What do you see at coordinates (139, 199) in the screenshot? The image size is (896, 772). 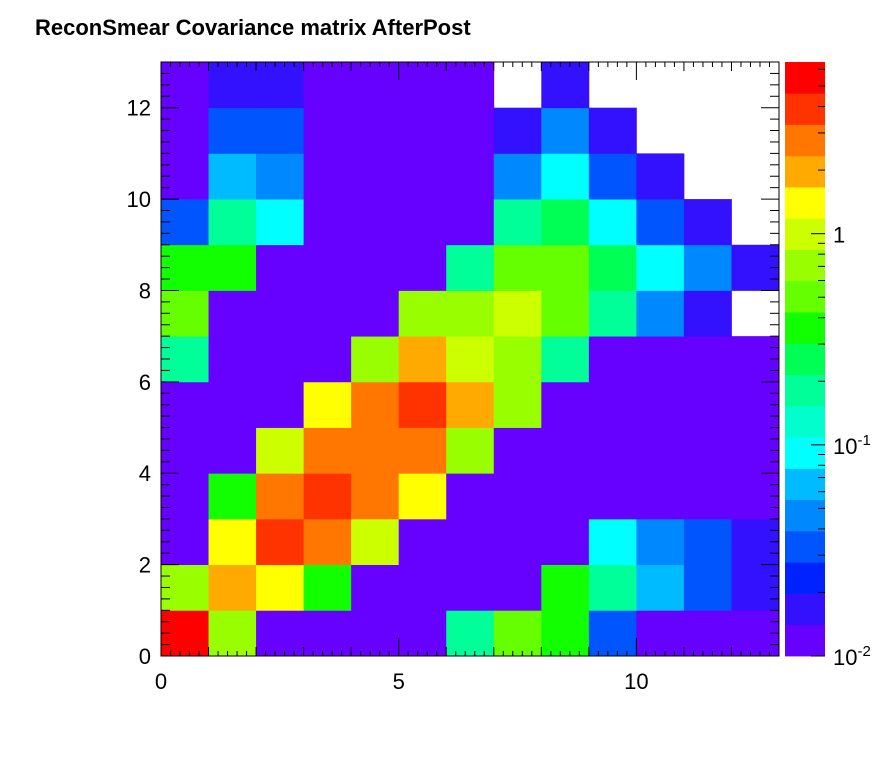 I see `y-tick-label: 10` at bounding box center [139, 199].